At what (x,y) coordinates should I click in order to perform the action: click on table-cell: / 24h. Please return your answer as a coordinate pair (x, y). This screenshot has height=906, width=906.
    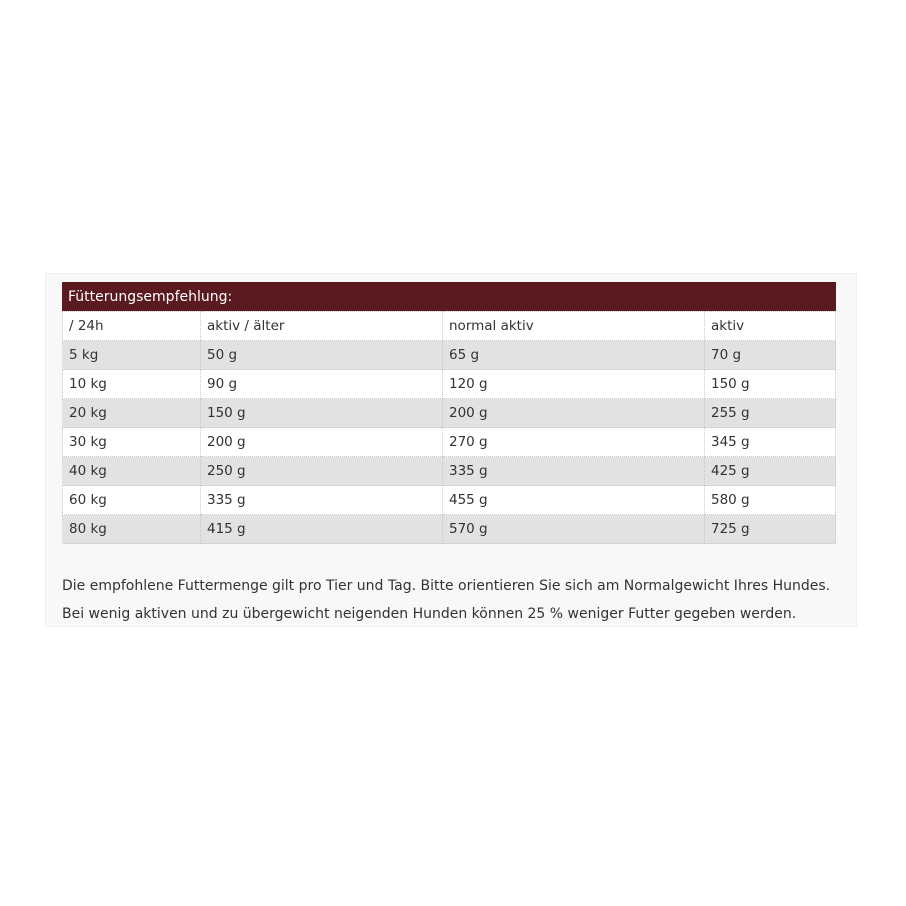
    Looking at the image, I should click on (131, 326).